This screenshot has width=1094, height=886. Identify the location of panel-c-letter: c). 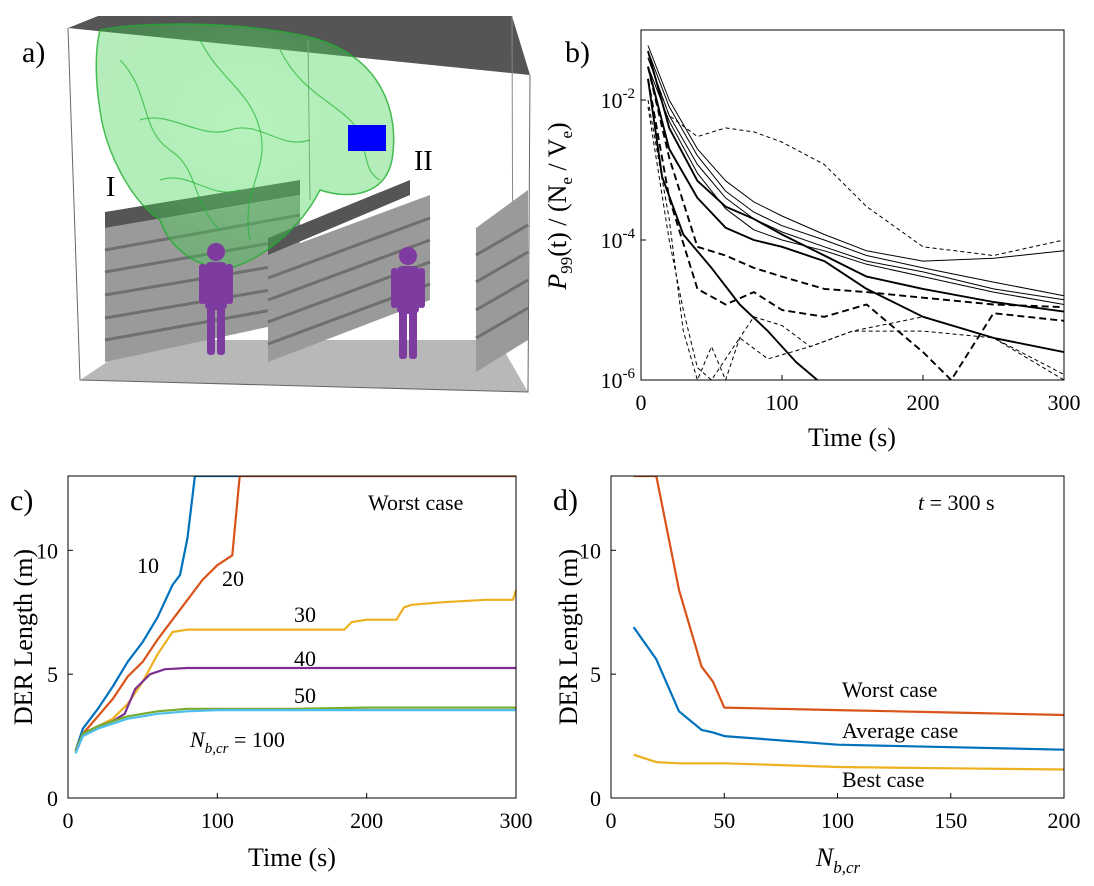
(21, 500).